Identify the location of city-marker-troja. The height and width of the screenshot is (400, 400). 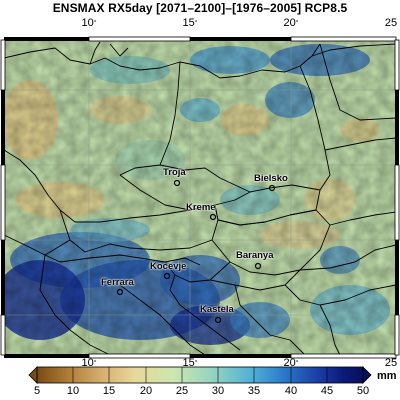
(177, 183).